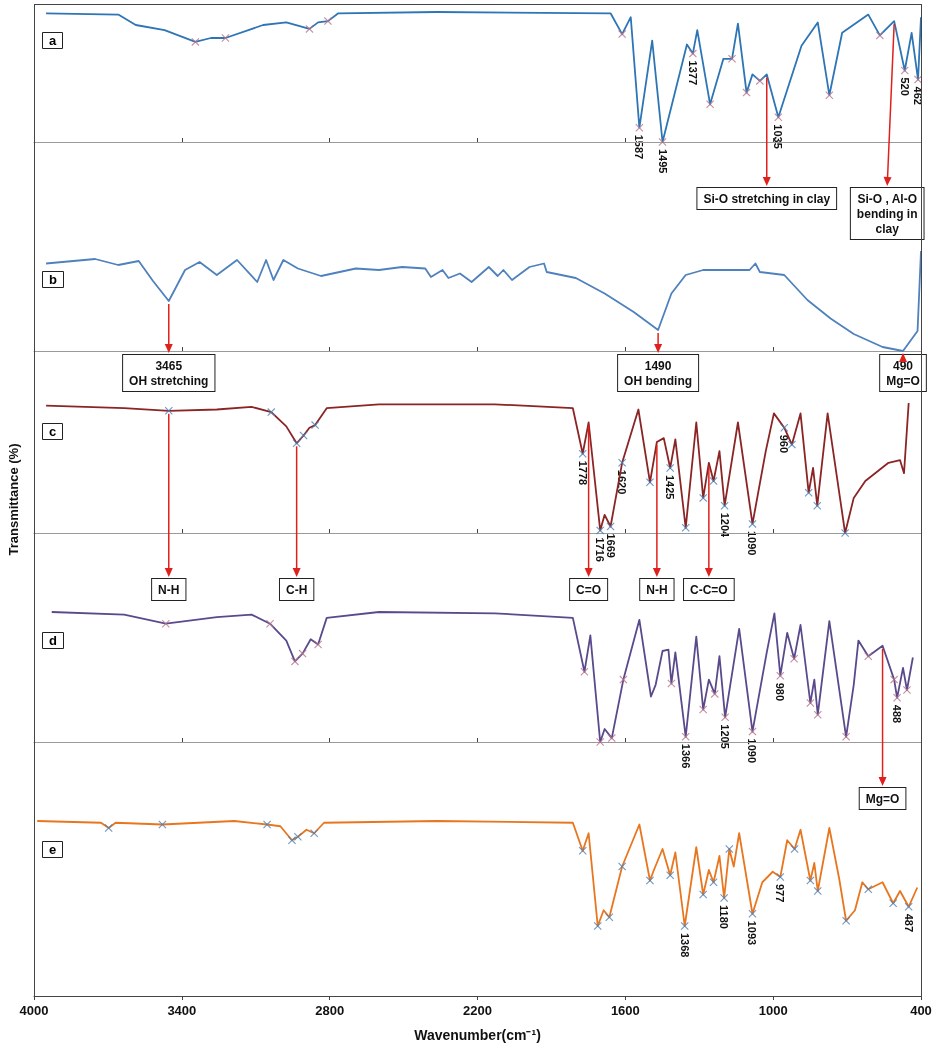 The image size is (940, 1063). What do you see at coordinates (169, 373) in the screenshot?
I see `annotation: 3465 OH stretching` at bounding box center [169, 373].